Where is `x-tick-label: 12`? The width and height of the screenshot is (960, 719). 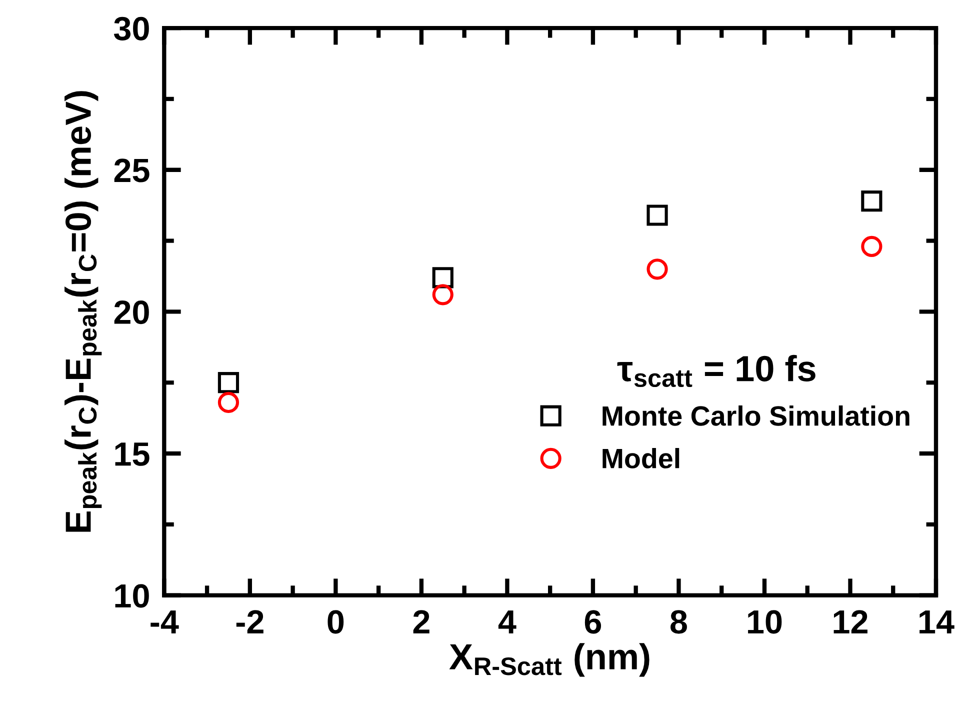
x-tick-label: 12 is located at coordinates (851, 622).